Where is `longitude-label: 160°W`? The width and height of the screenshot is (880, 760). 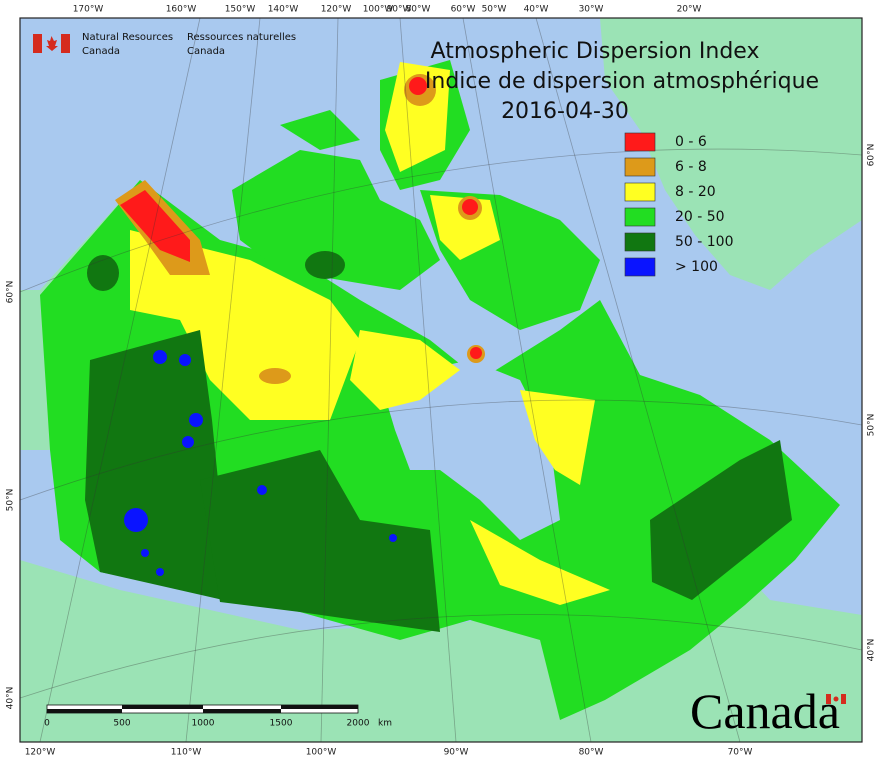 longitude-label: 160°W is located at coordinates (181, 10).